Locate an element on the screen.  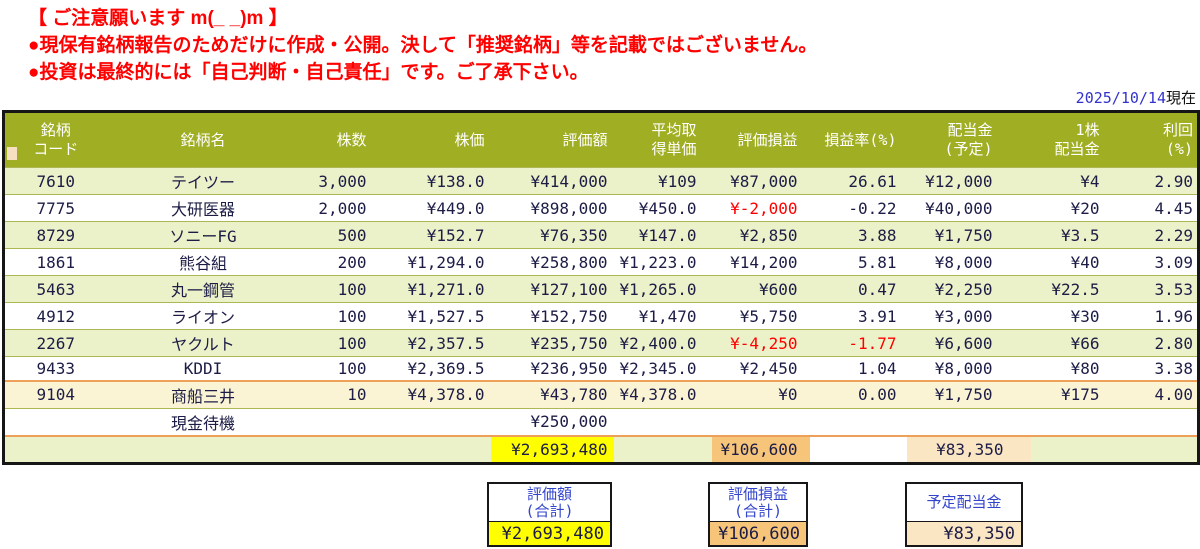
cell-code: 7775 is located at coordinates (55, 208).